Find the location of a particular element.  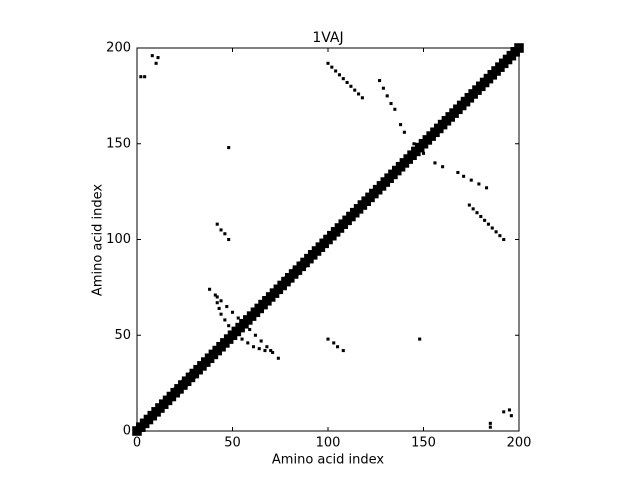

x-tick-label: 100 is located at coordinates (328, 443).